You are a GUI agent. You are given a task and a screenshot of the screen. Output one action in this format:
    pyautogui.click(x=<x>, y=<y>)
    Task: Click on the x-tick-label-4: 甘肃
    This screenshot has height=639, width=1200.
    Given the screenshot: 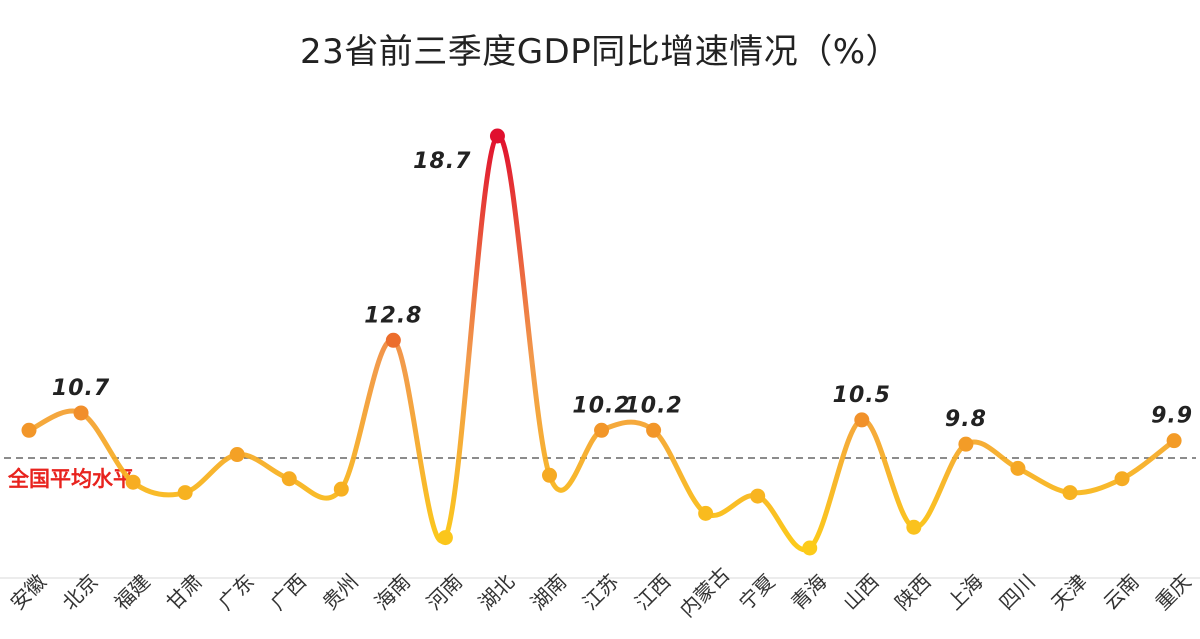 What is the action you would take?
    pyautogui.click(x=184, y=591)
    